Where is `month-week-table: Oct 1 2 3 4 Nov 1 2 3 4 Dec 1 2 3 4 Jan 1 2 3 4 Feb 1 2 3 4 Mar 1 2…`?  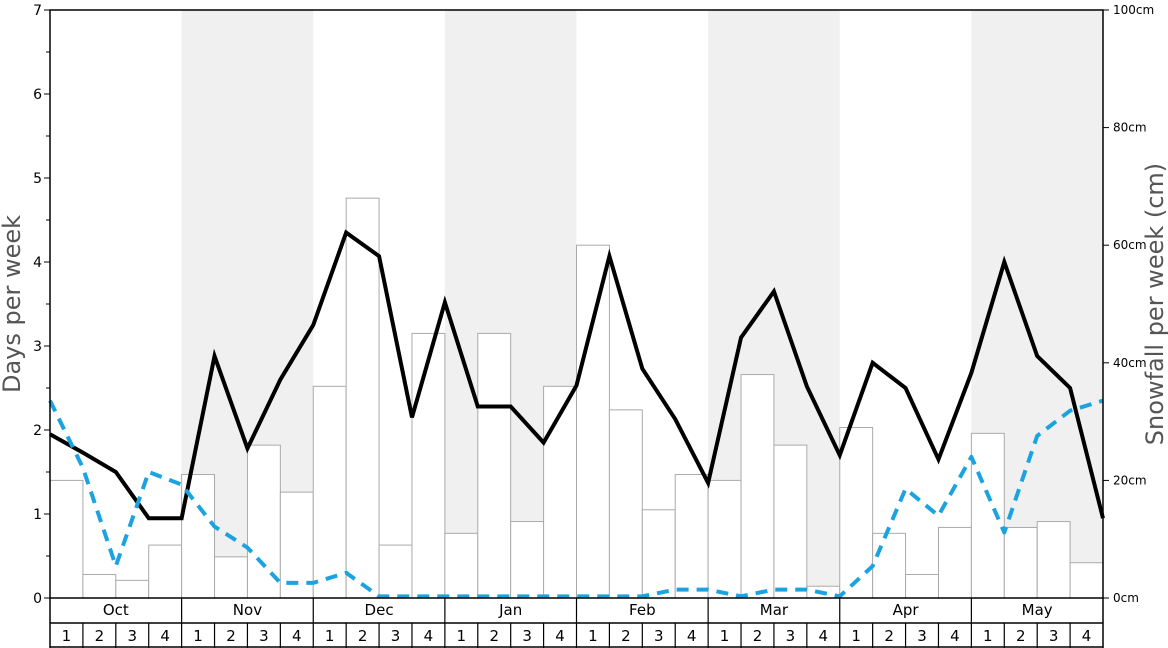 month-week-table: Oct 1 2 3 4 Nov 1 2 3 4 Dec 1 2 3 4 Jan 1 2 3 4 Feb 1 2 3 4 Mar 1 2… is located at coordinates (576, 623).